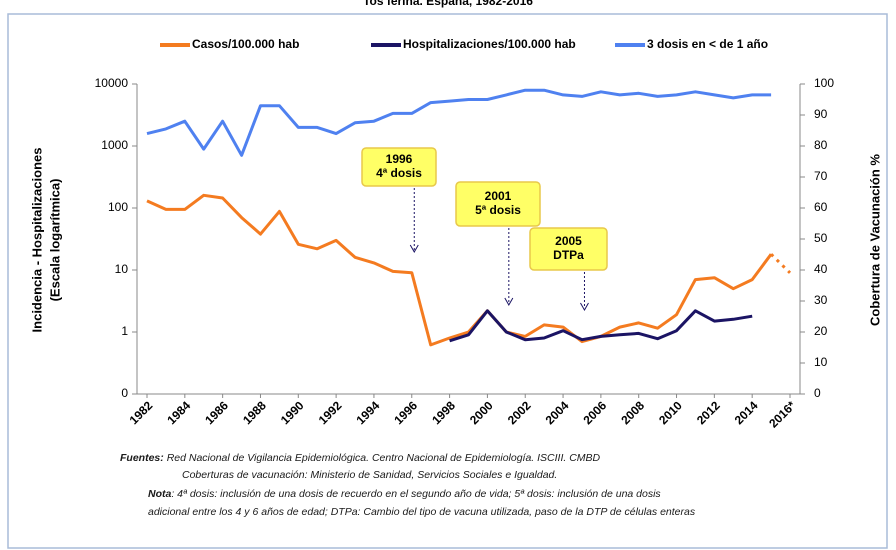 The image size is (896, 550). Describe the element at coordinates (142, 458) in the screenshot. I see `sources-label: Fuentes:` at that location.